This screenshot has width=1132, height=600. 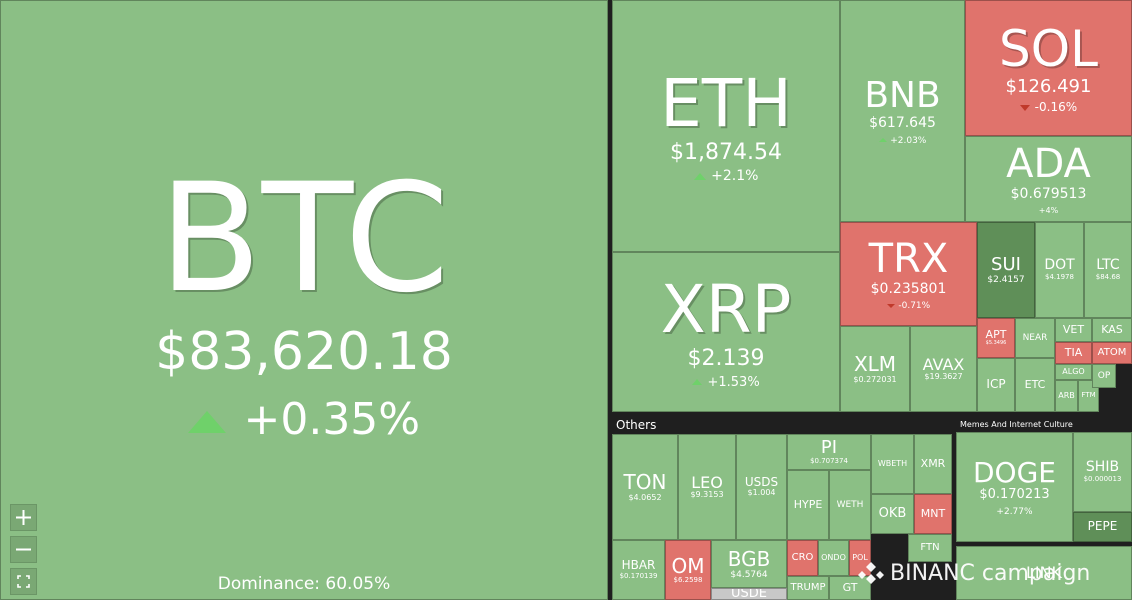 I want to click on change: +1.53%, so click(x=733, y=382).